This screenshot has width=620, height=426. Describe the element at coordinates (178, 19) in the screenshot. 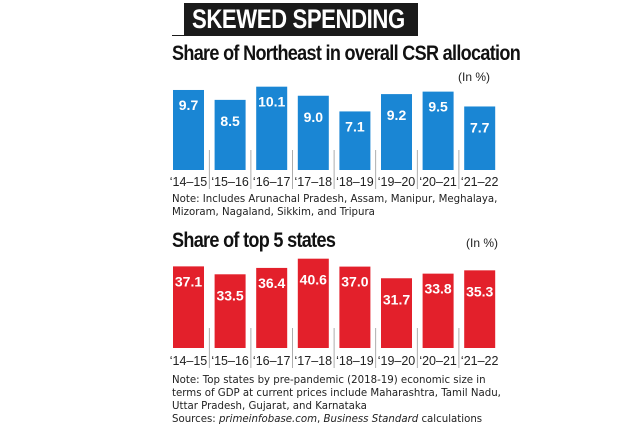

I see `banner-chevron` at that location.